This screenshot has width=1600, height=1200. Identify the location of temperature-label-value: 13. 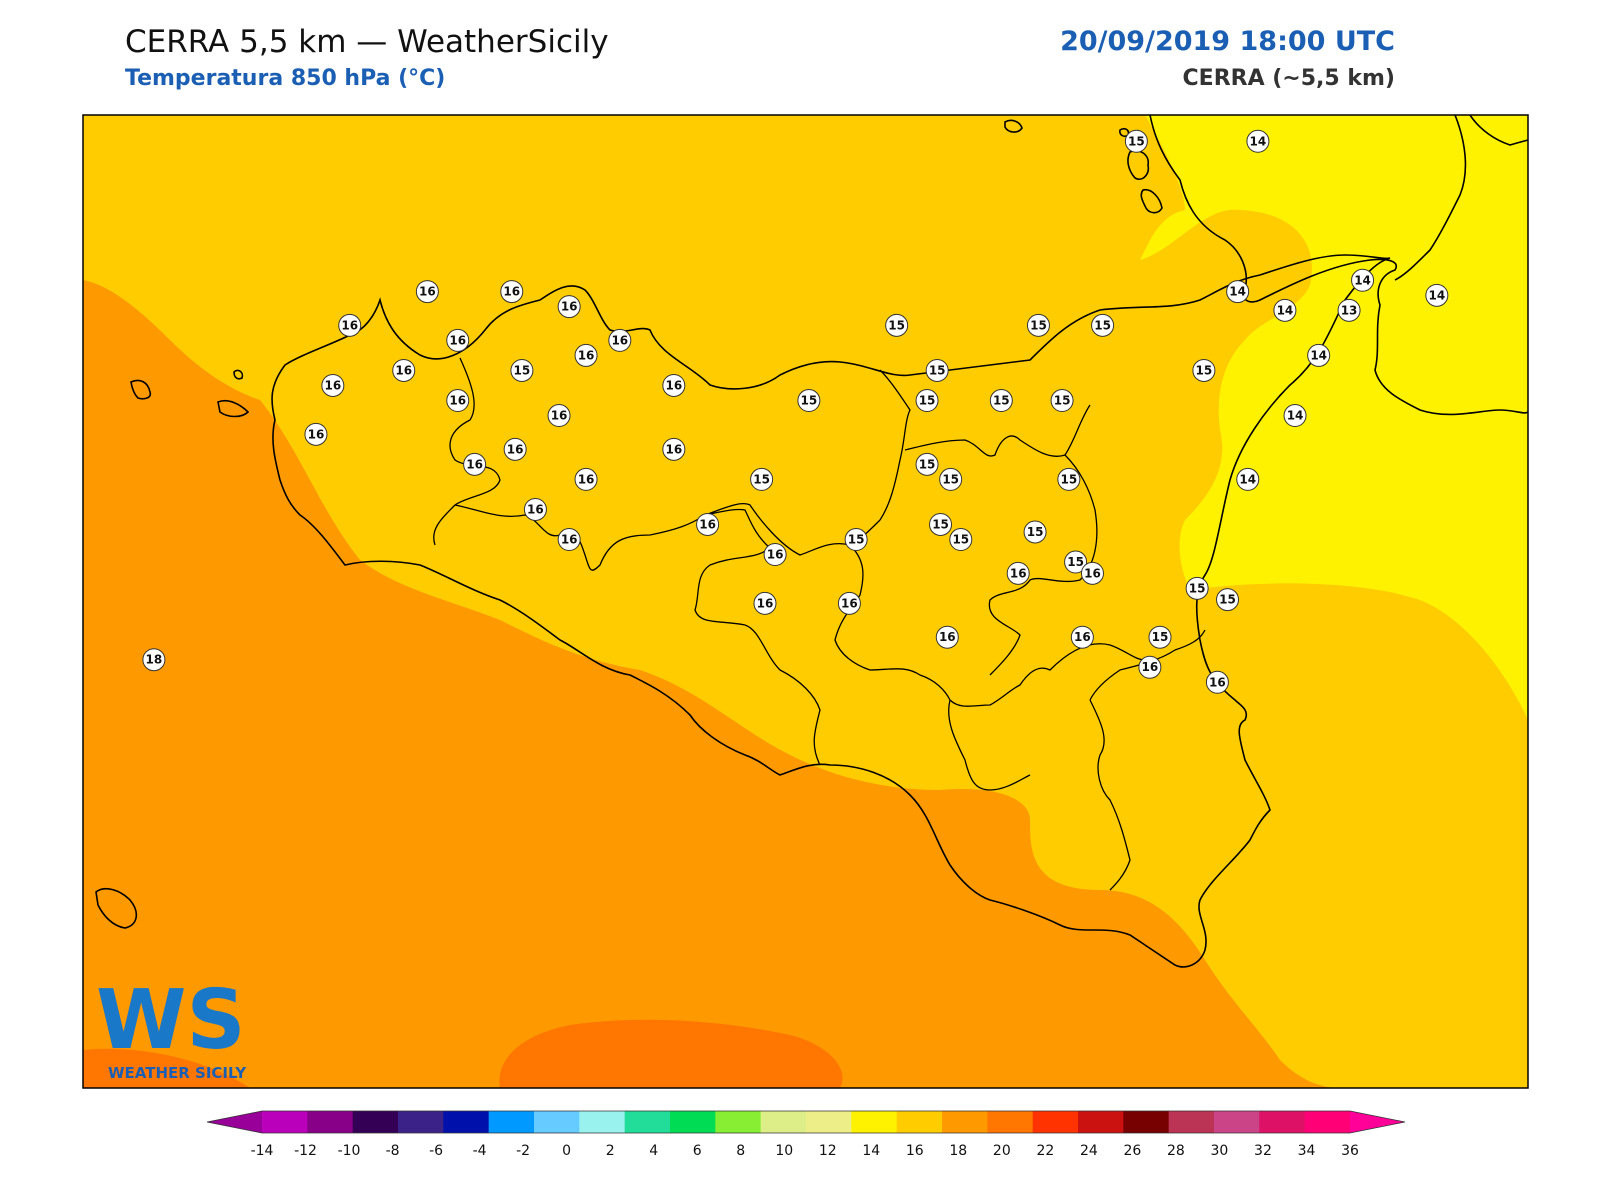
(1349, 310).